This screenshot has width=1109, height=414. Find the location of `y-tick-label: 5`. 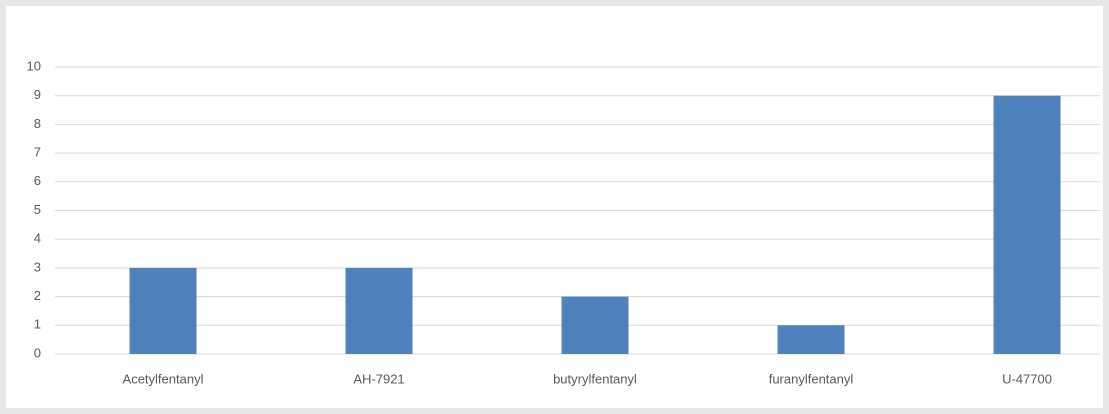

y-tick-label: 5 is located at coordinates (37, 209).